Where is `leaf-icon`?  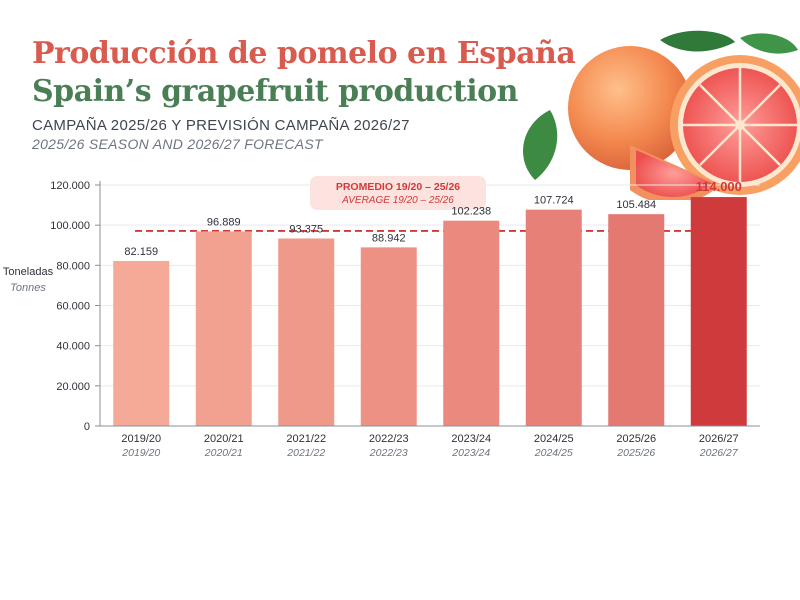 leaf-icon is located at coordinates (660, 105).